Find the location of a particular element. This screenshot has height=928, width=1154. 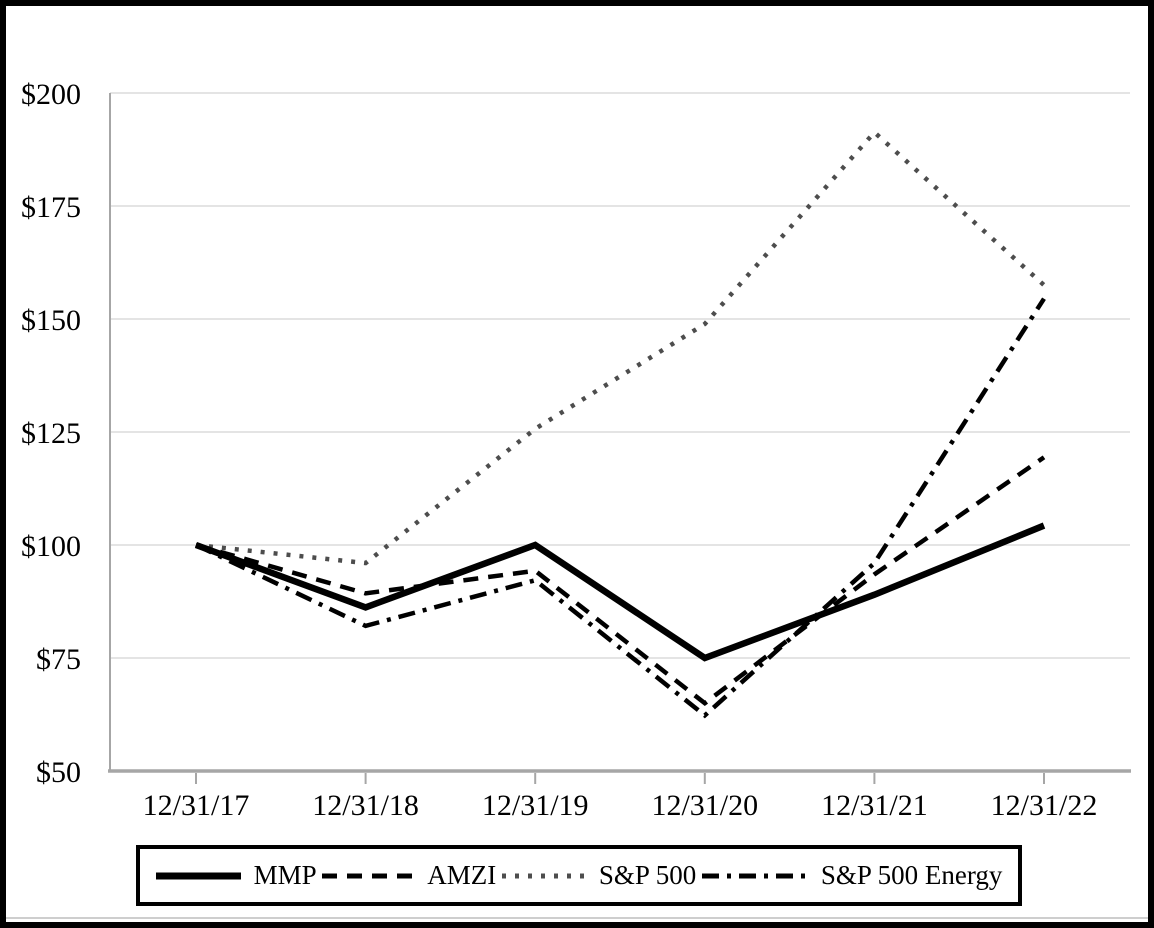

series-line-mmp is located at coordinates (620, 592).